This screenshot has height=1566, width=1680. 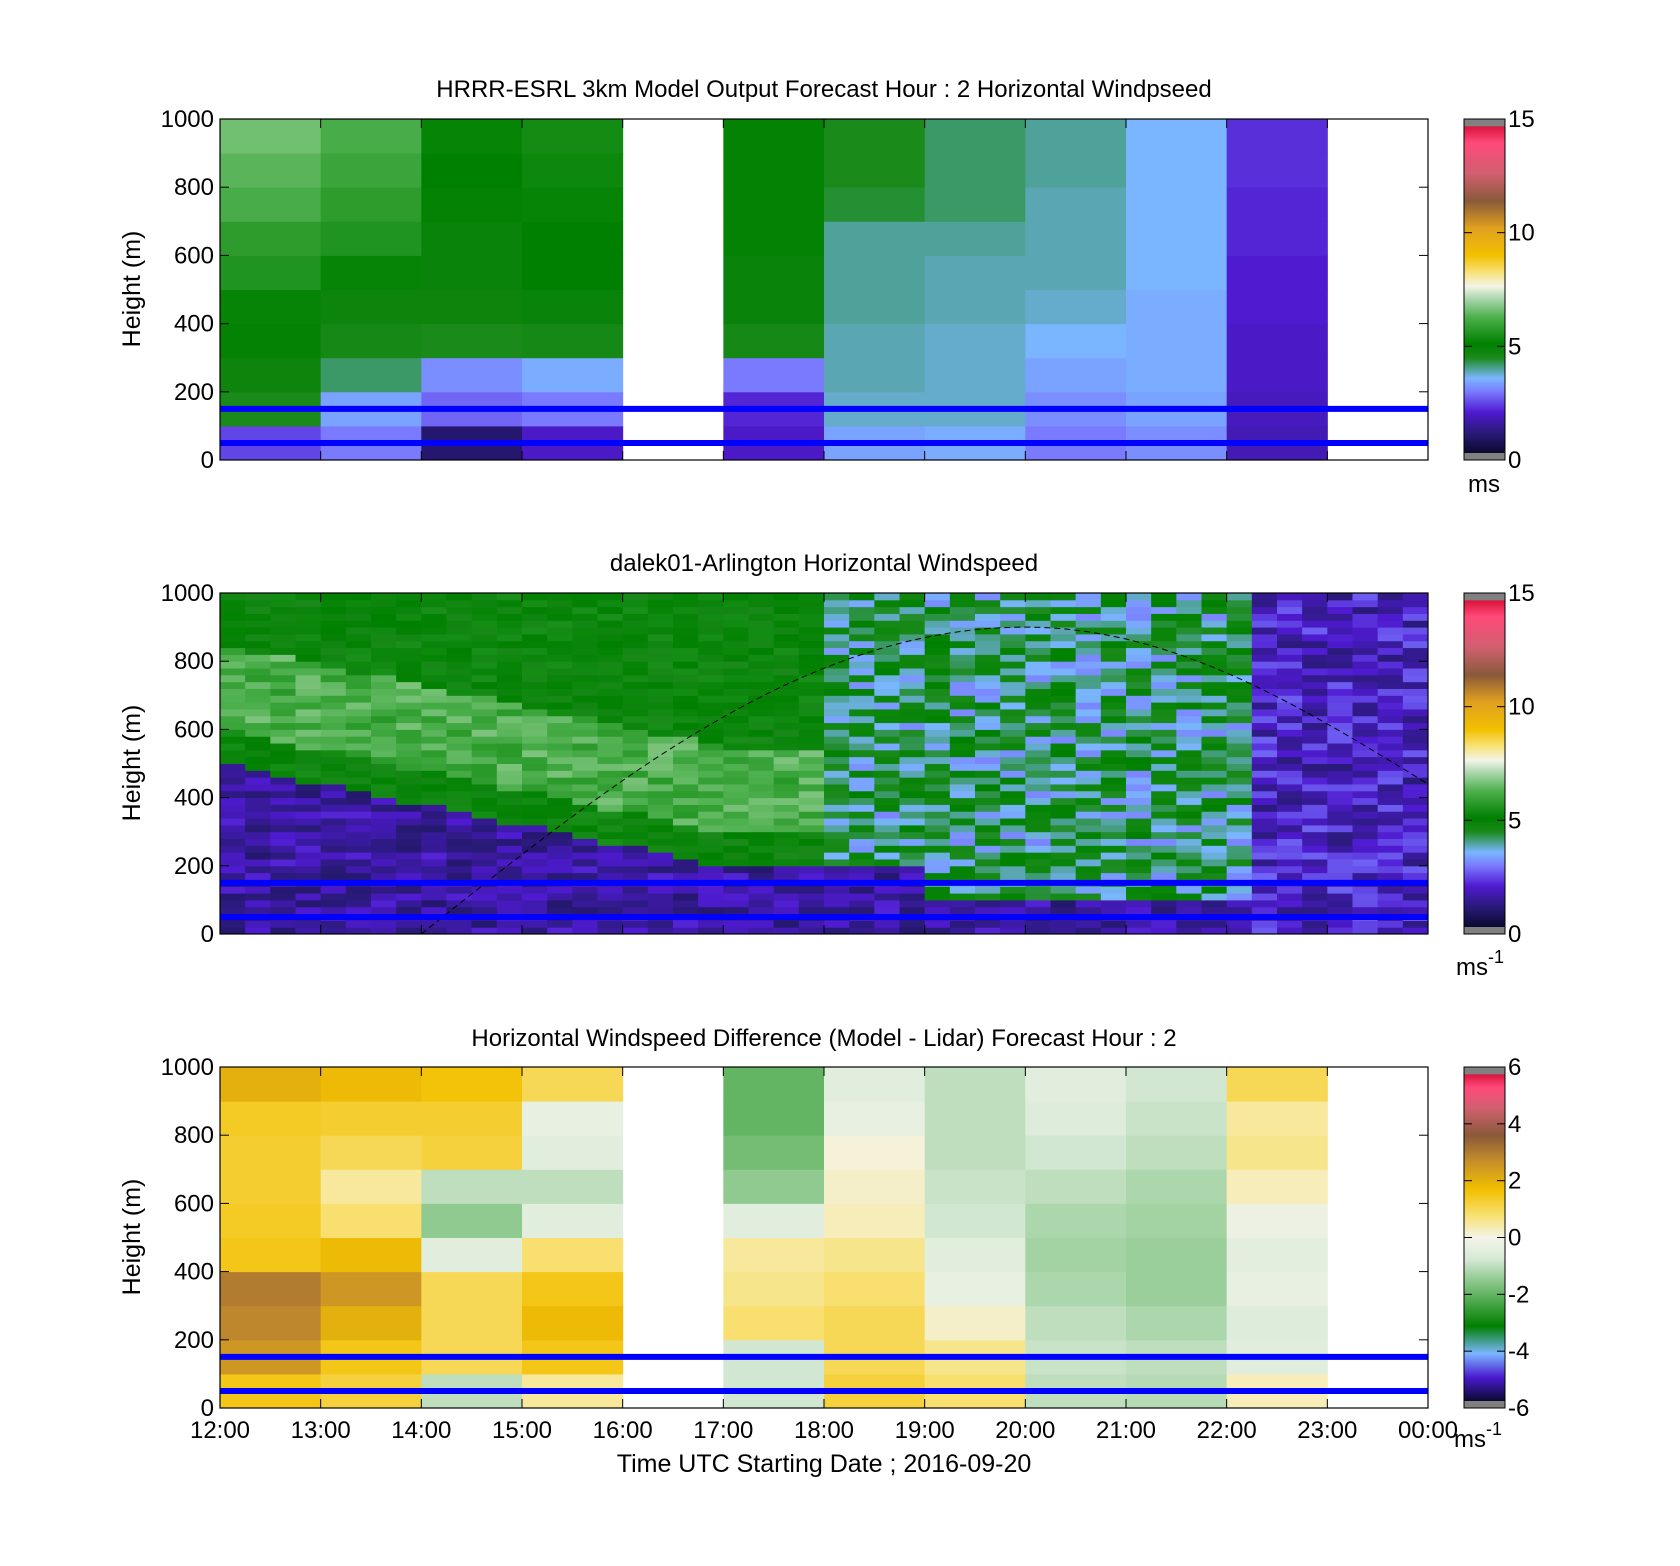 I want to click on panel-model-cells, so click(x=774, y=289).